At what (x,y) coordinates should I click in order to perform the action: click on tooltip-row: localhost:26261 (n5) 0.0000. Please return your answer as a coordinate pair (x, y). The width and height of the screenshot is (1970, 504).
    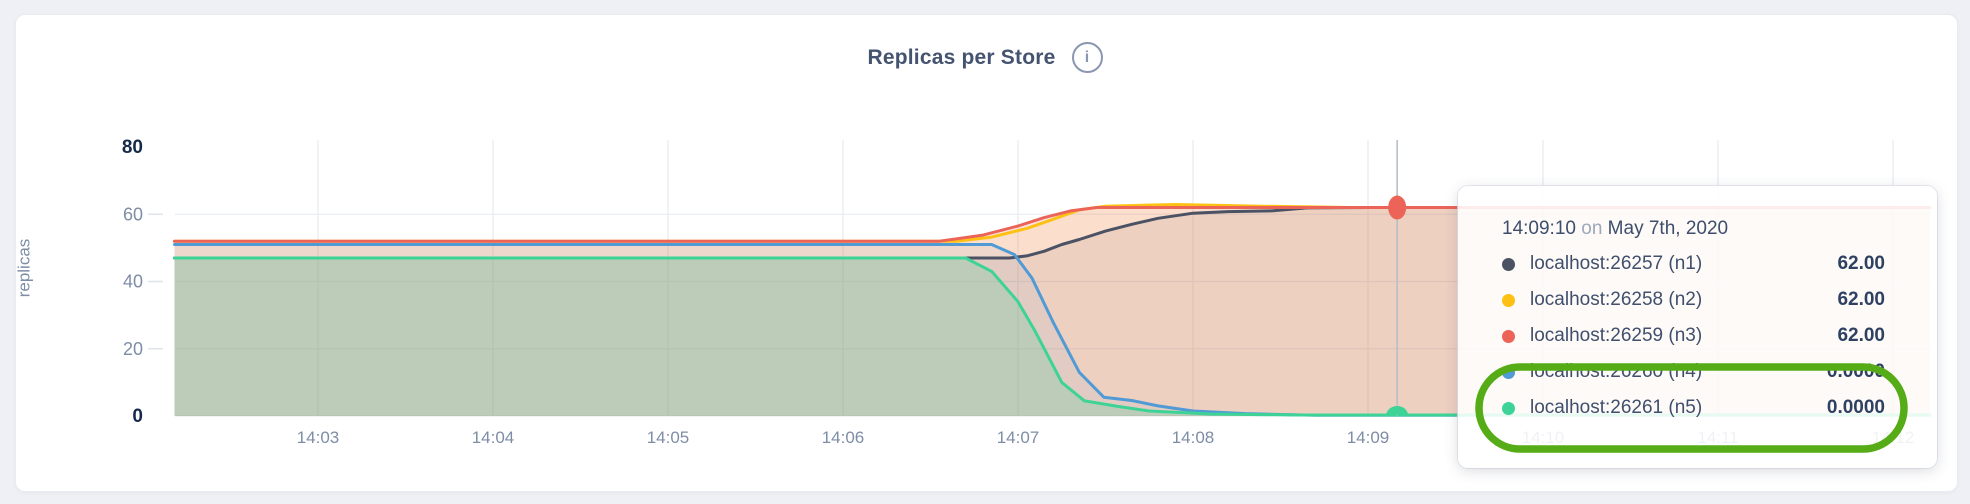
    Looking at the image, I should click on (1719, 408).